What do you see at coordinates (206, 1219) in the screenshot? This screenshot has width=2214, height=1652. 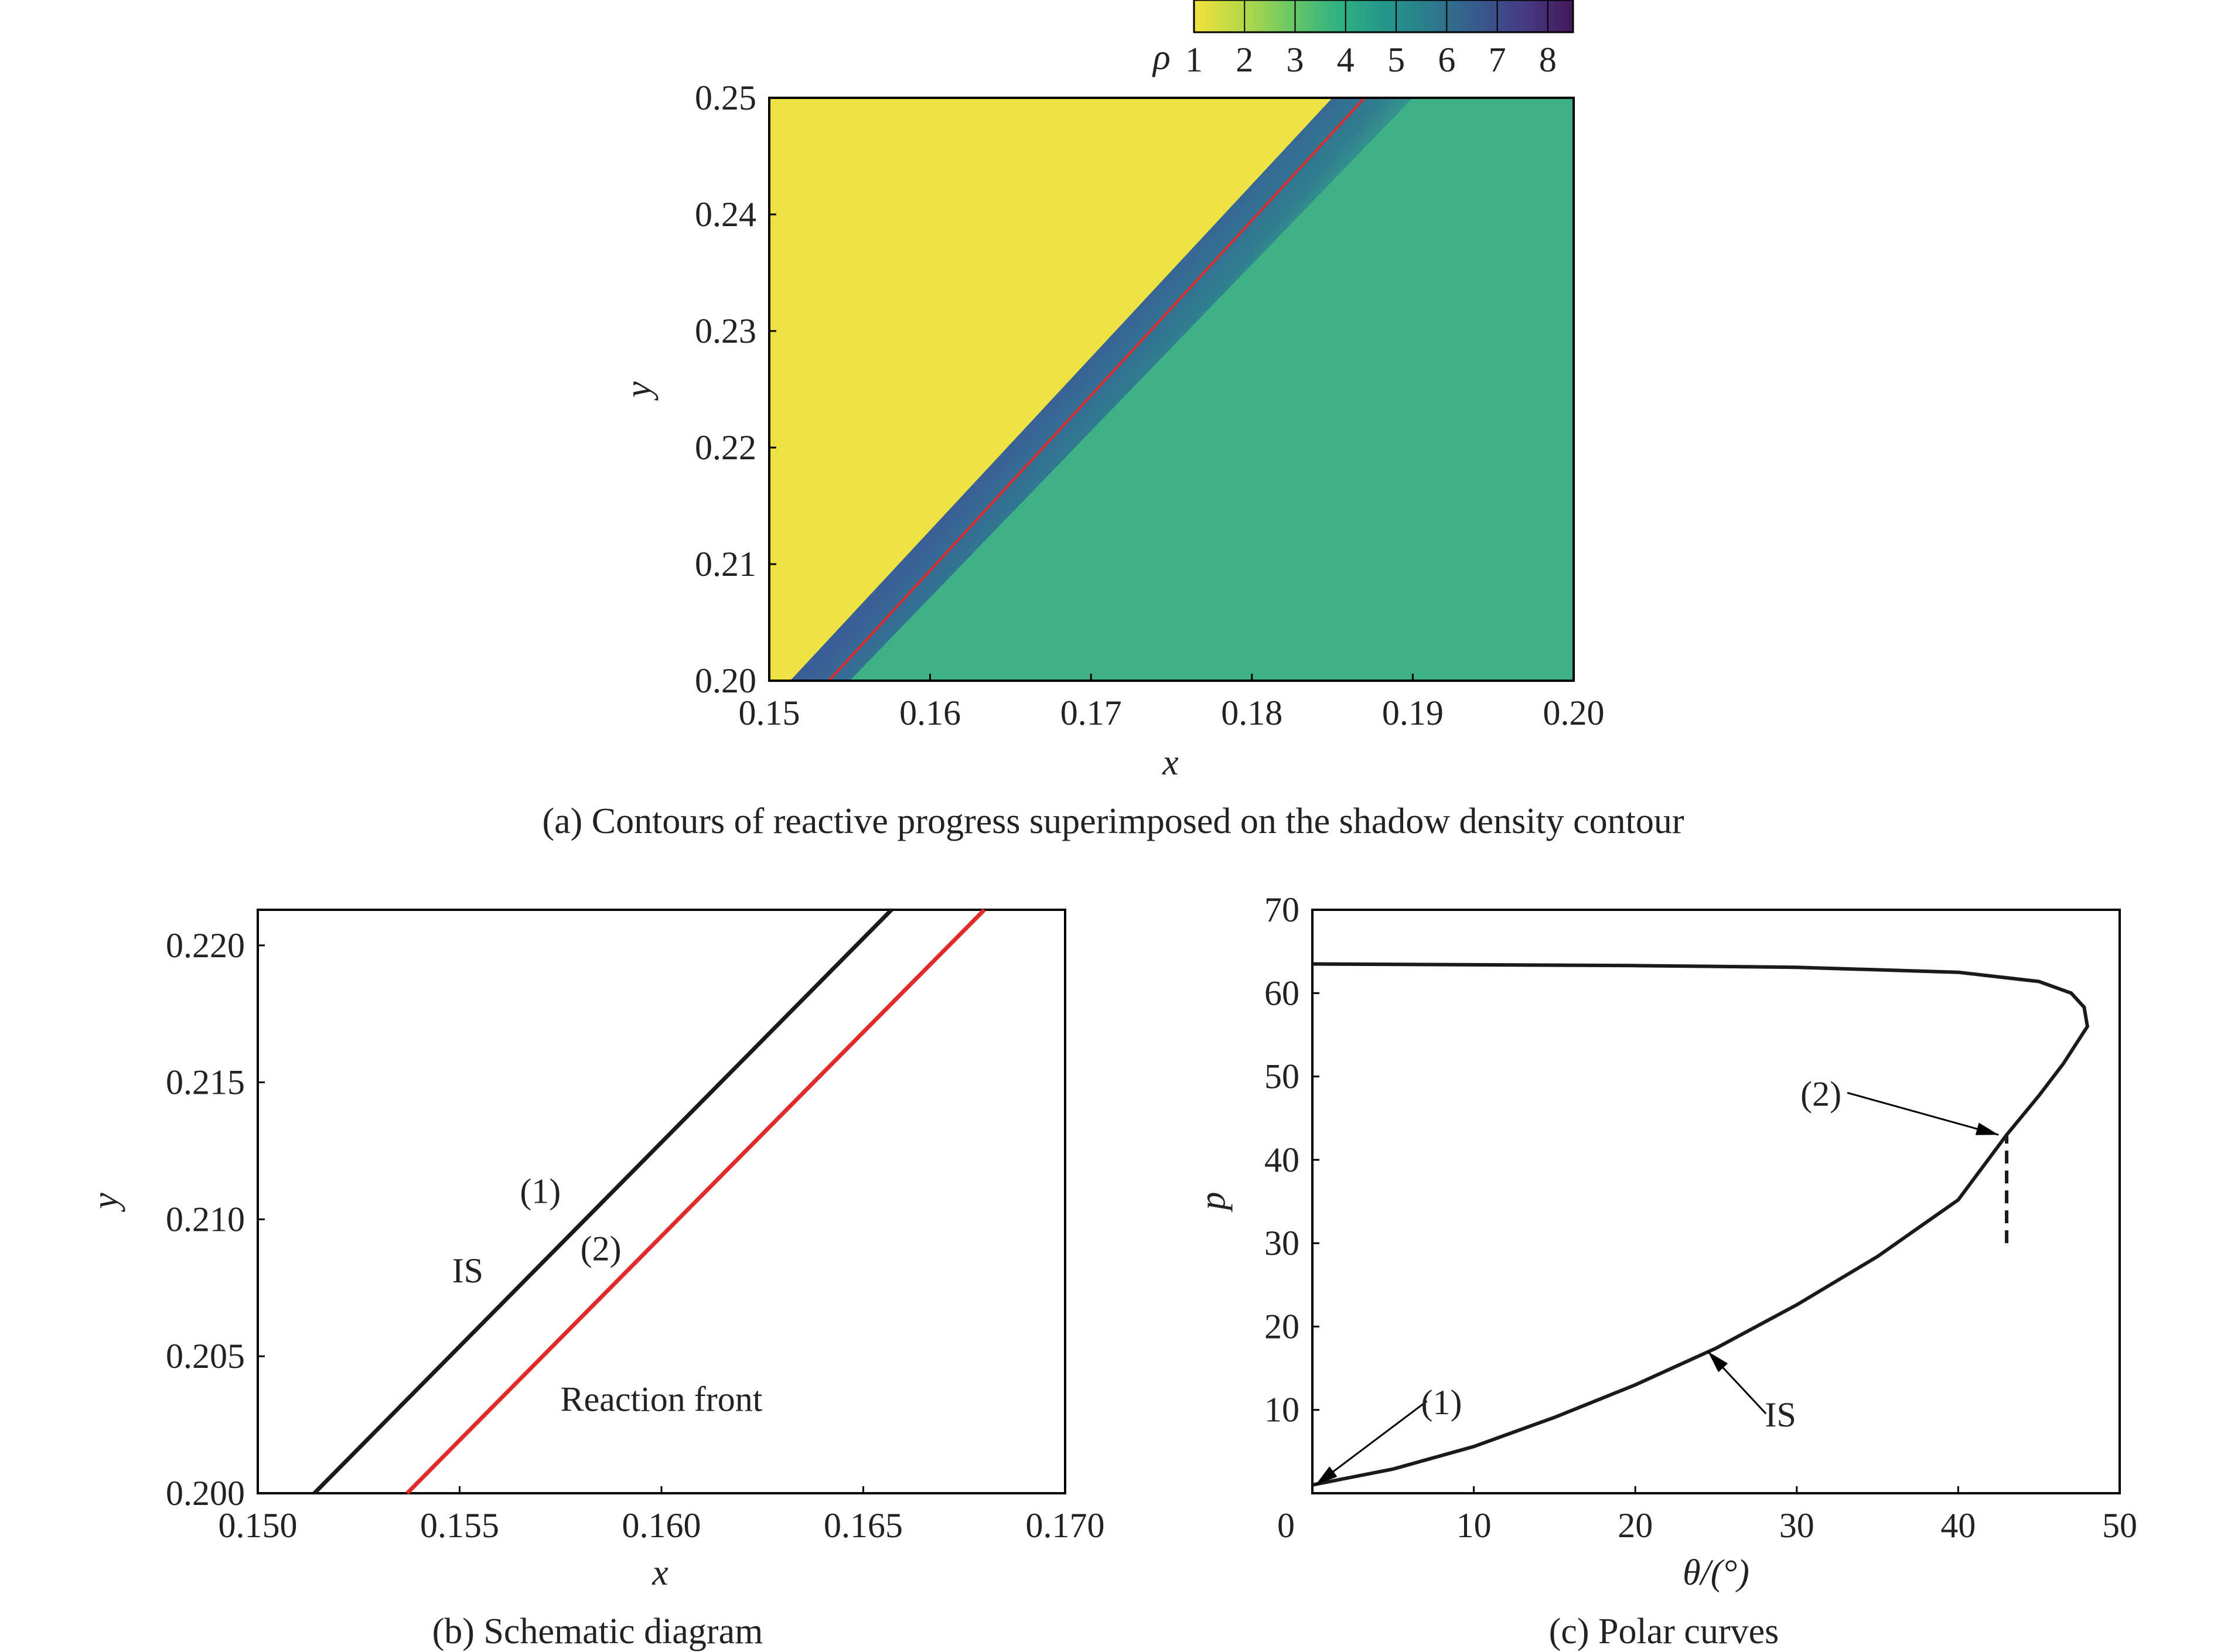 I see `y-tick-label: 0.210` at bounding box center [206, 1219].